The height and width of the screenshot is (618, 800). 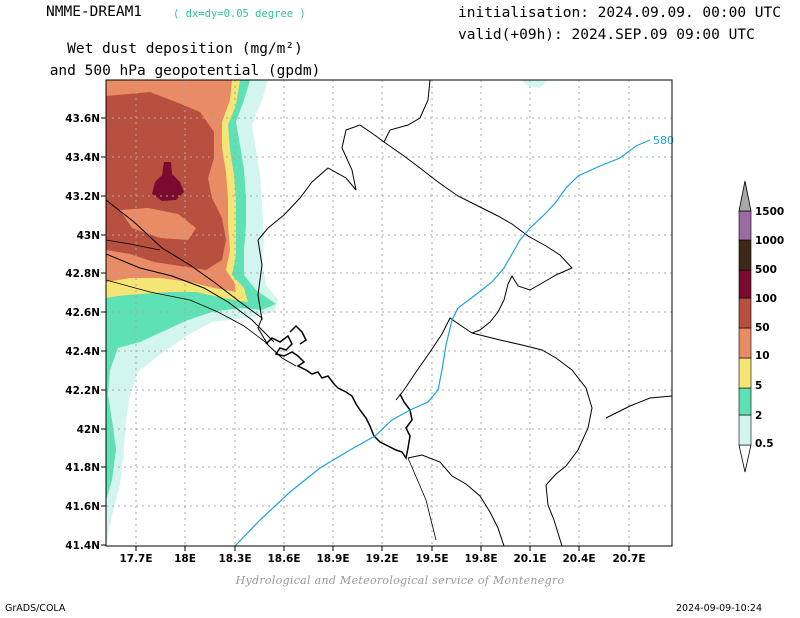 I want to click on legend-label: 50, so click(x=762, y=328).